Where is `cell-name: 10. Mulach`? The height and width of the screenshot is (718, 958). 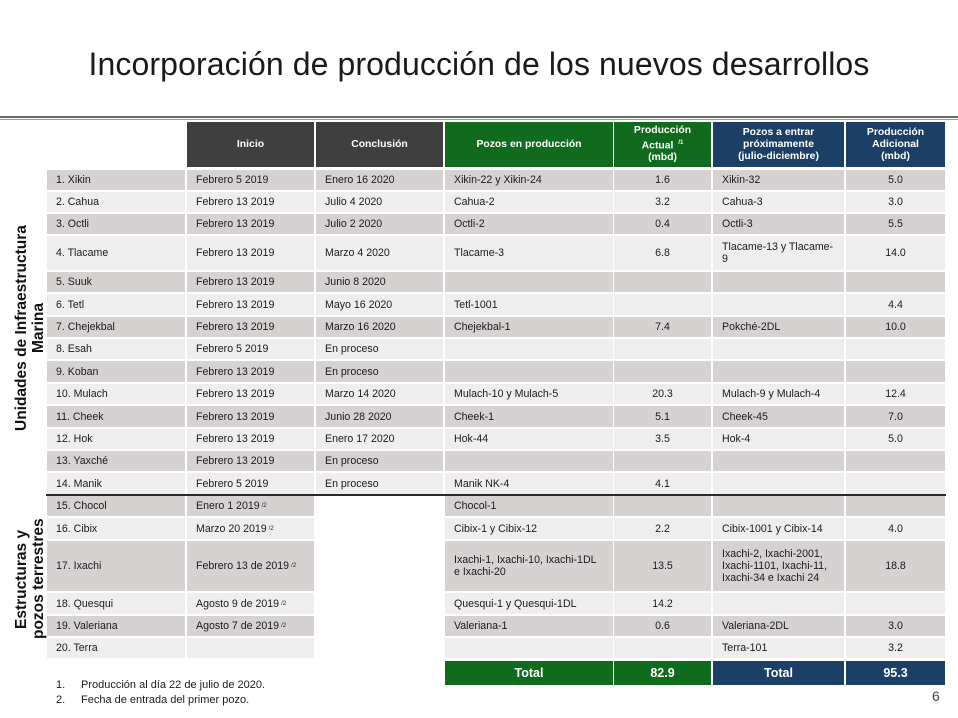
cell-name: 10. Mulach is located at coordinates (116, 394).